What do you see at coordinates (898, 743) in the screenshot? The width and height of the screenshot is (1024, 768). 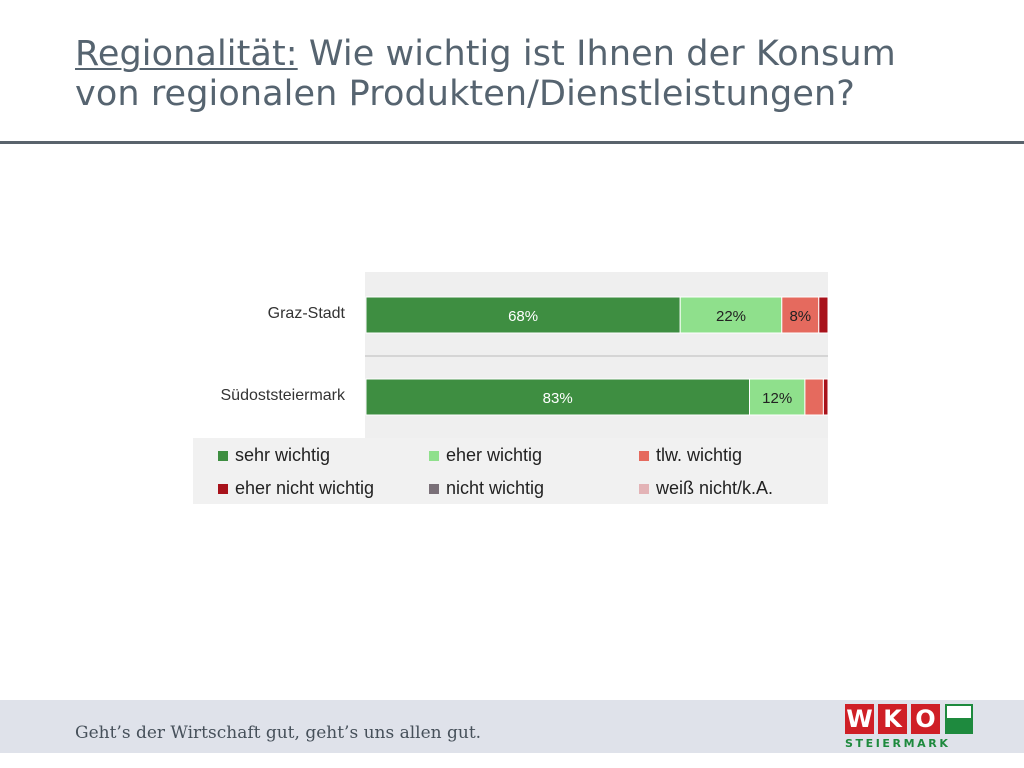 I see `logo-subtitle: STEIERMARK` at bounding box center [898, 743].